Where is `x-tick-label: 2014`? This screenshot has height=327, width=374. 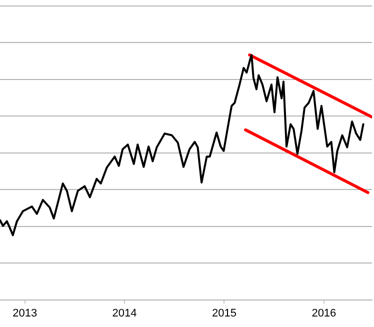
x-tick-label: 2014 is located at coordinates (124, 313).